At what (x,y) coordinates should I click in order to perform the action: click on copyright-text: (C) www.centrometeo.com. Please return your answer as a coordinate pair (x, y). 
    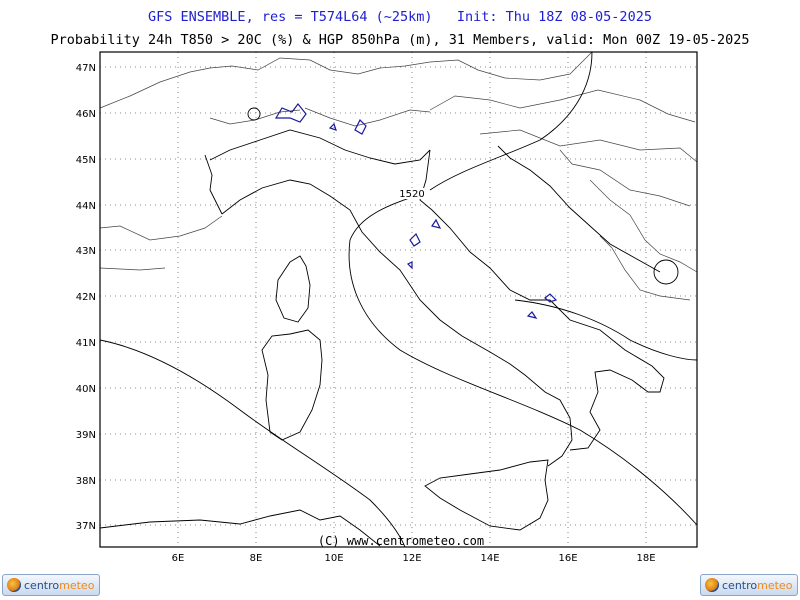
    Looking at the image, I should click on (401, 541).